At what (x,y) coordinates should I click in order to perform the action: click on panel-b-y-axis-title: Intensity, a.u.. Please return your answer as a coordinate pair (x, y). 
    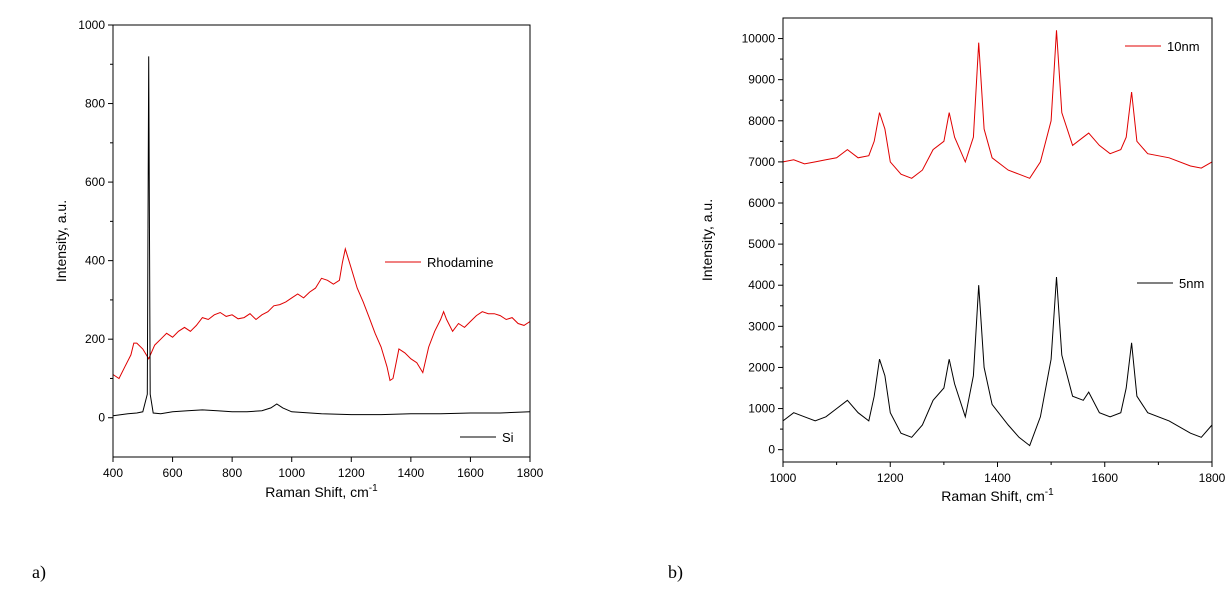
    Looking at the image, I should click on (707, 240).